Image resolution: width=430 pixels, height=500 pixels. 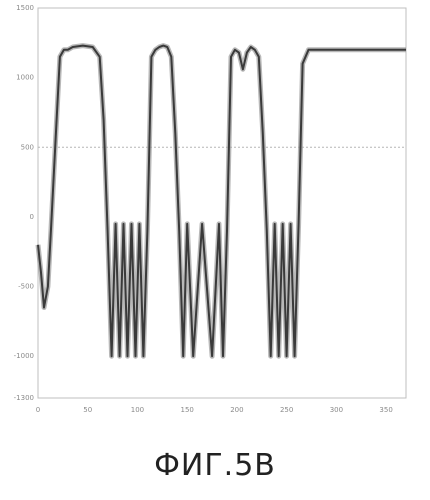 What do you see at coordinates (385, 410) in the screenshot?
I see `x-tick-label: 350` at bounding box center [385, 410].